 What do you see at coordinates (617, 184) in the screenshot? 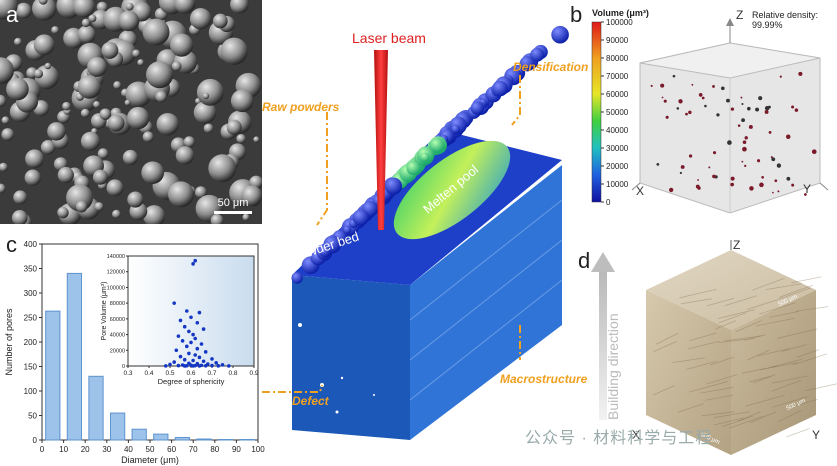
I see `colorbar-tick-label: 10000` at bounding box center [617, 184].